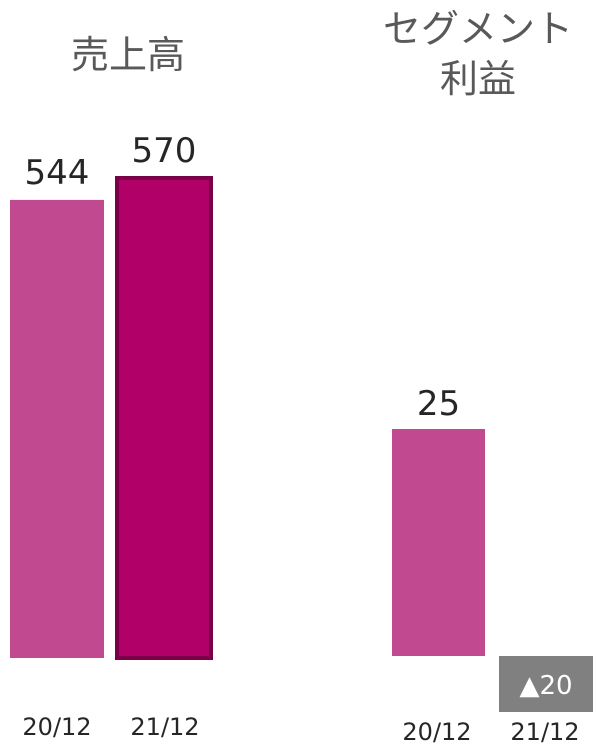 The height and width of the screenshot is (746, 599). Describe the element at coordinates (57, 173) in the screenshot. I see `sales-value-label-20-12: 544` at that location.